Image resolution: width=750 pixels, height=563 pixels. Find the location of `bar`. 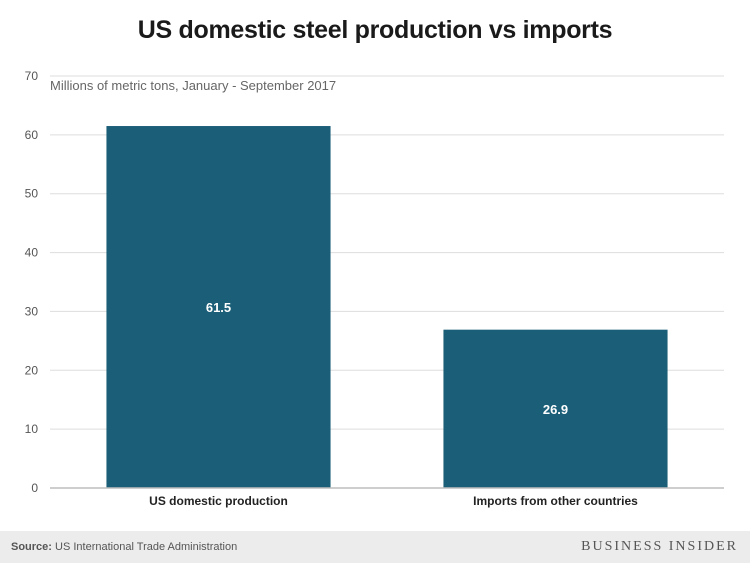

bar is located at coordinates (555, 408).